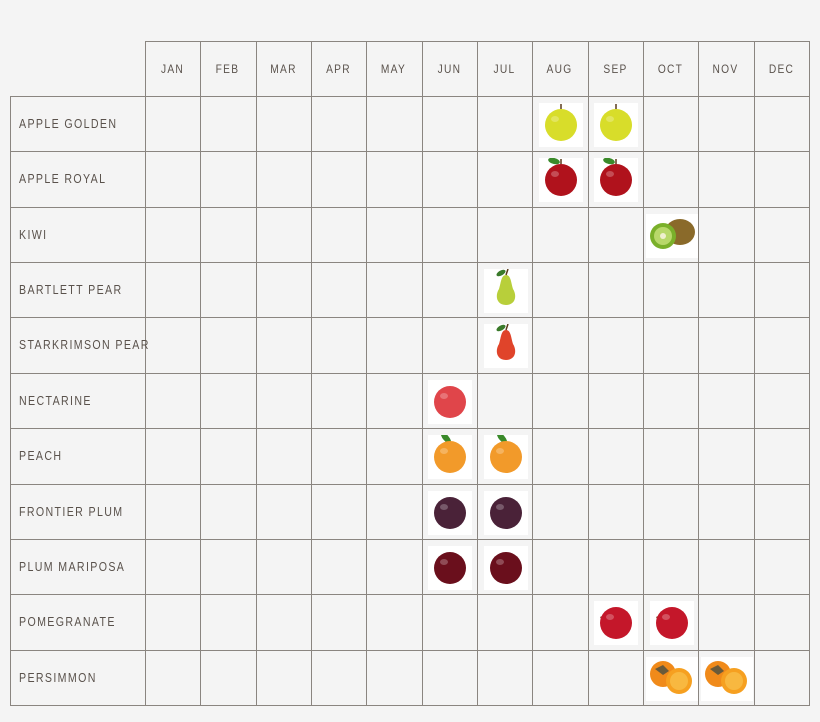 Image resolution: width=820 pixels, height=722 pixels. What do you see at coordinates (41, 455) in the screenshot?
I see `row-label: PEACH` at bounding box center [41, 455].